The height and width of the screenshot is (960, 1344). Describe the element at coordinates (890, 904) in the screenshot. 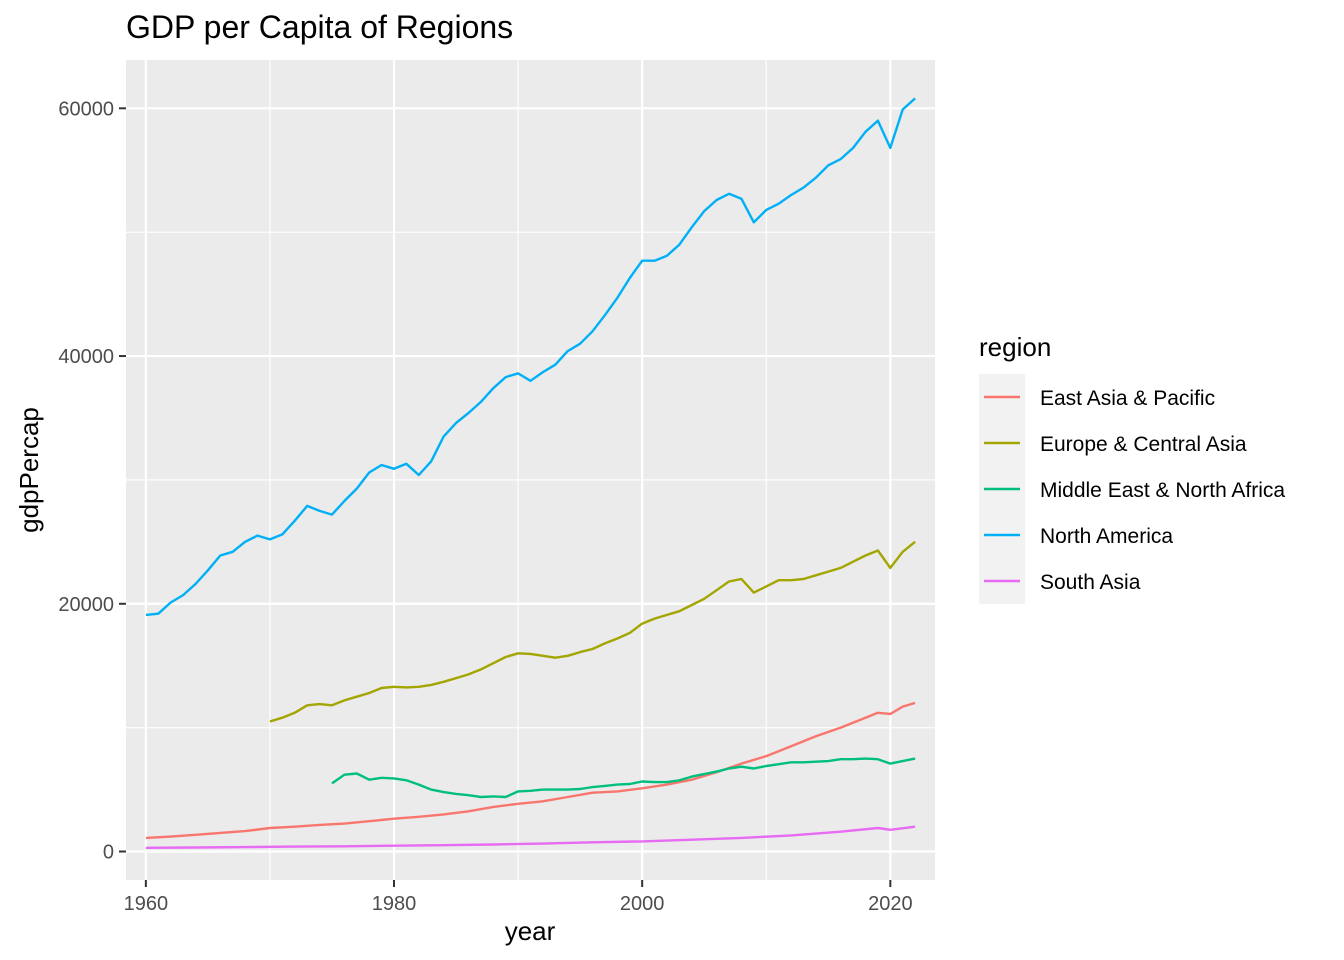

I see `x-tick-label-3: 2020` at that location.